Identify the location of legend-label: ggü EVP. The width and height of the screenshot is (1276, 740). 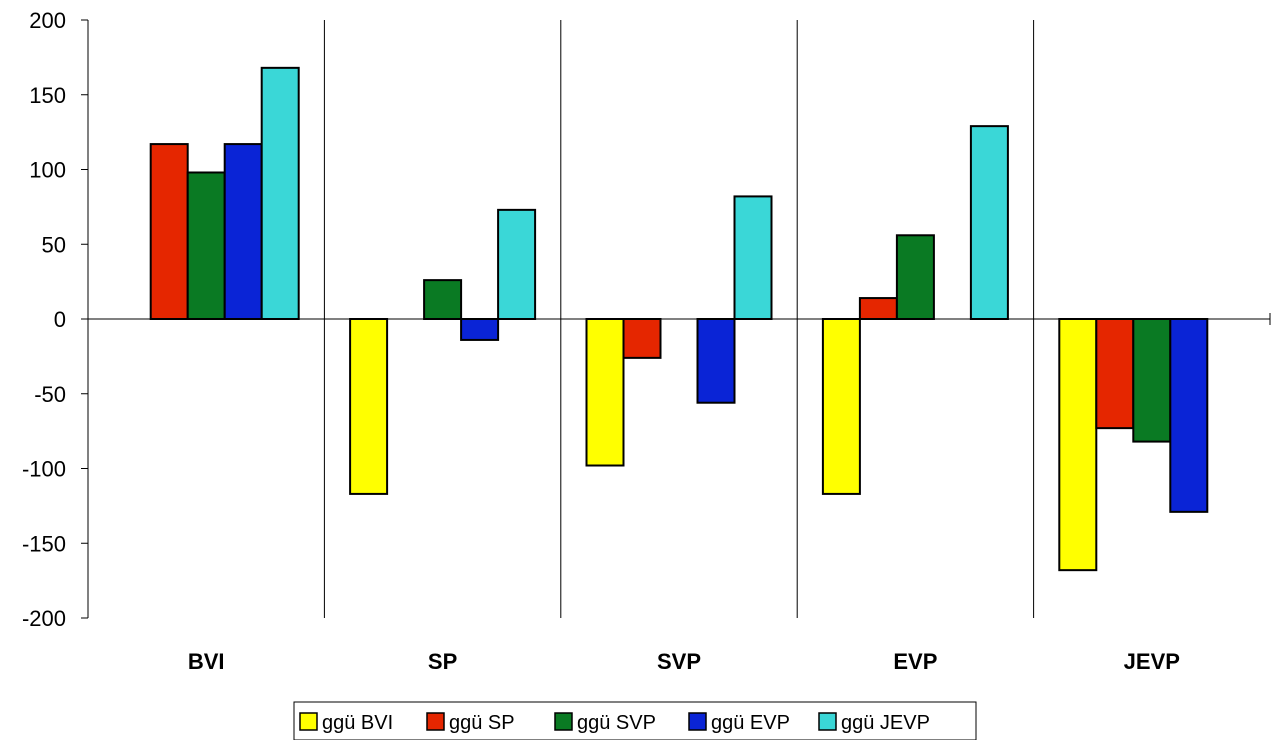
(750, 723).